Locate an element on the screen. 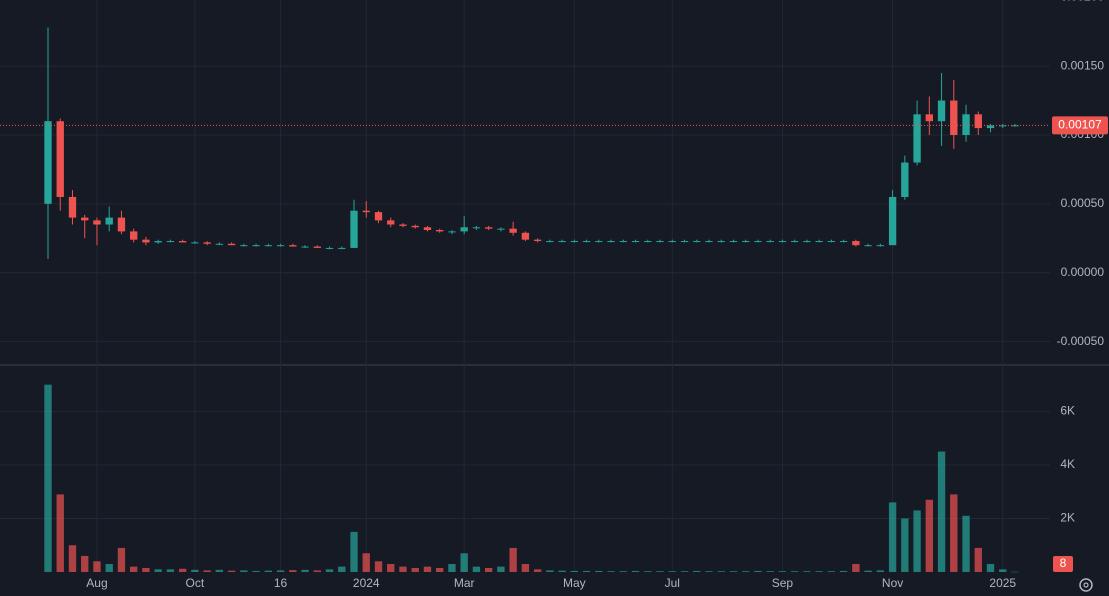  last-volume-label: 8 is located at coordinates (1063, 563).